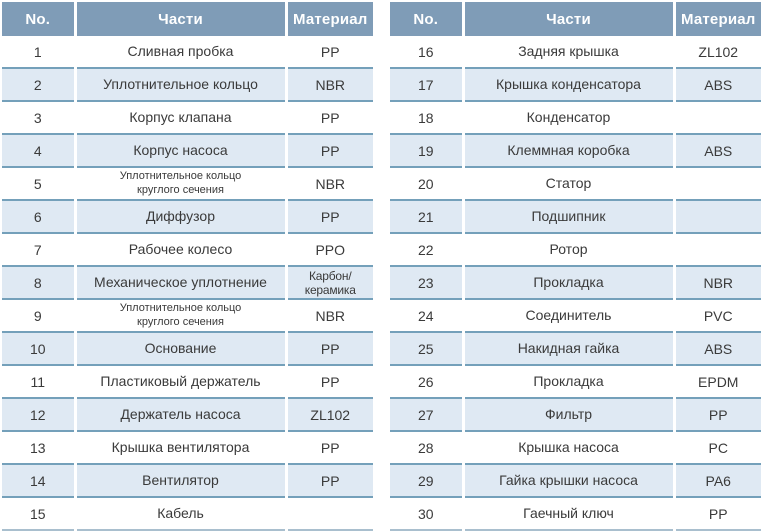 The width and height of the screenshot is (761, 531). I want to click on table-row: 23 Прокладка NBR, so click(575, 282).